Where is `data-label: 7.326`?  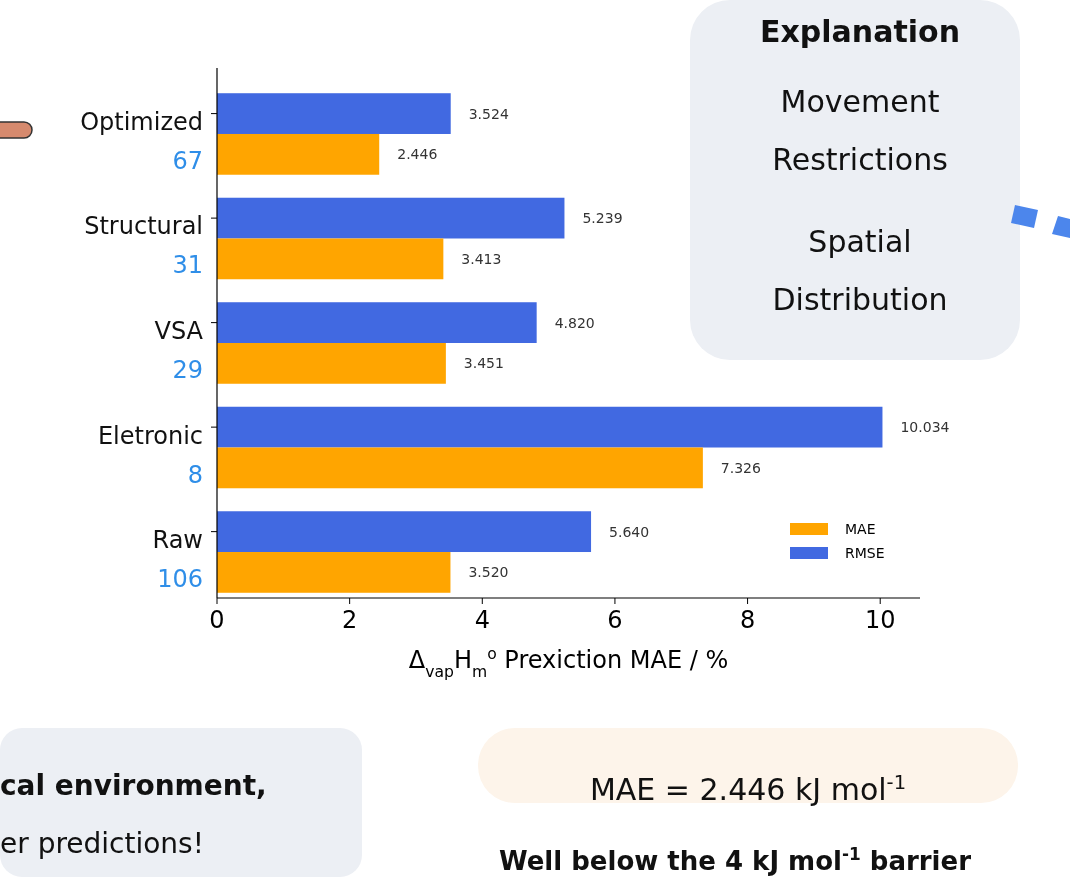
data-label: 7.326 is located at coordinates (741, 467).